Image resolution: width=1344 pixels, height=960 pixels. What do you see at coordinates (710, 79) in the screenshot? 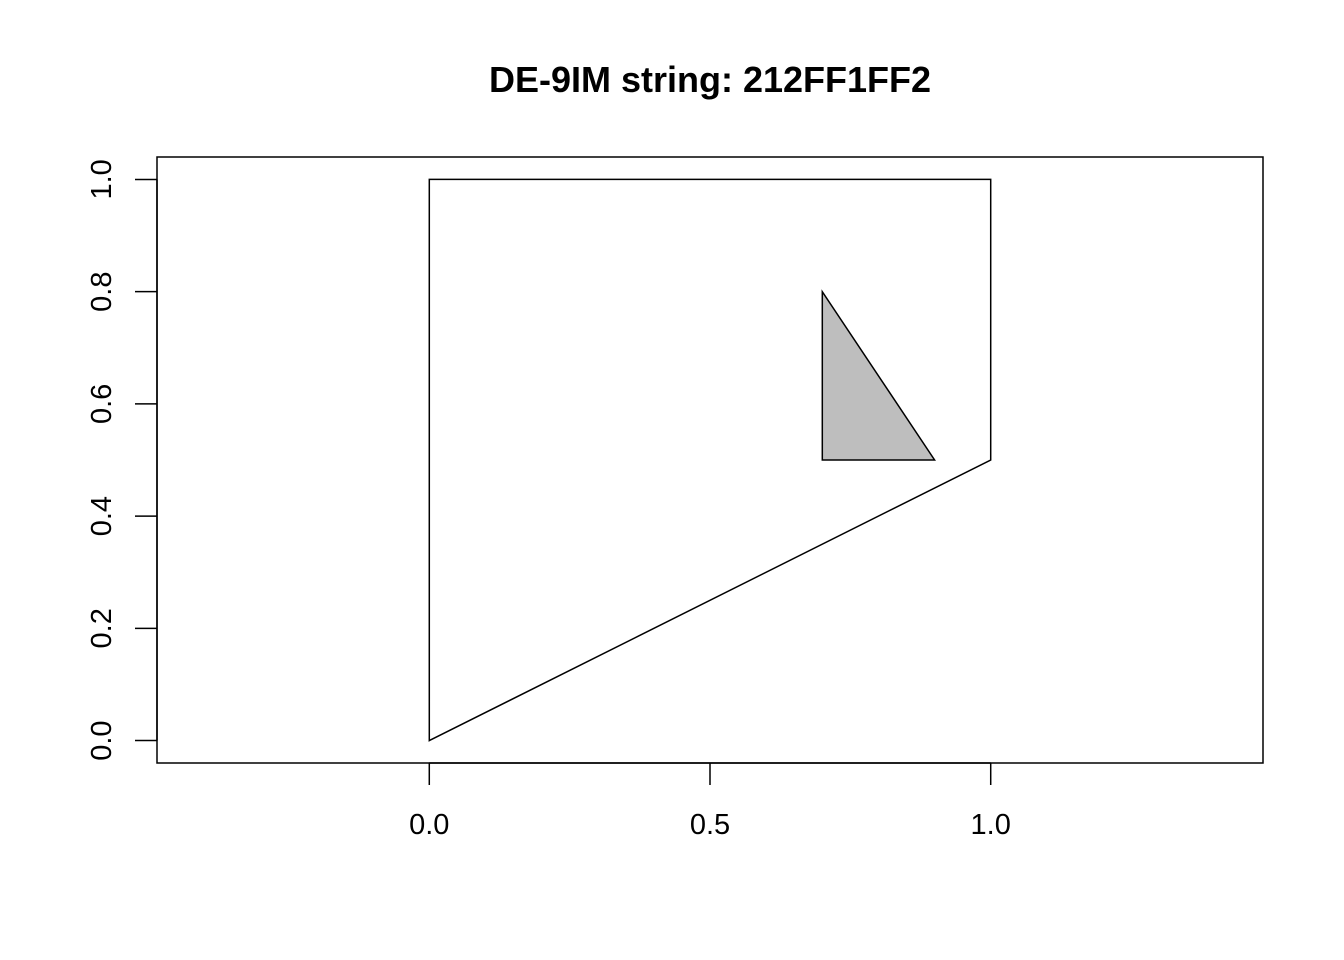
I see `plot-title: DE-9IM string: 212FF1FF2` at bounding box center [710, 79].